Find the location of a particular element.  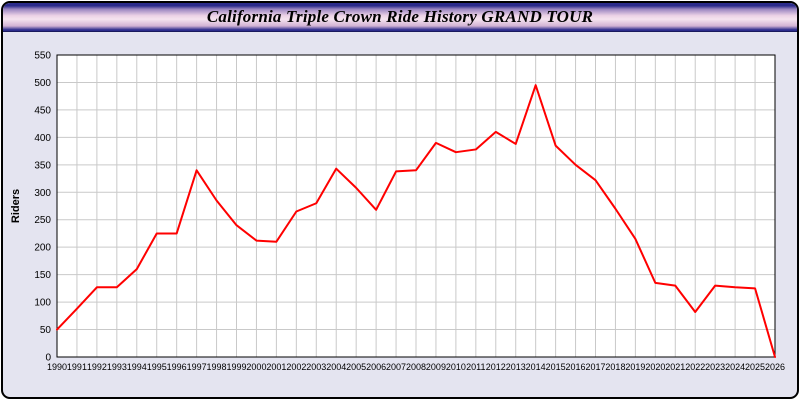

svg-text: 2026 is located at coordinates (775, 367).